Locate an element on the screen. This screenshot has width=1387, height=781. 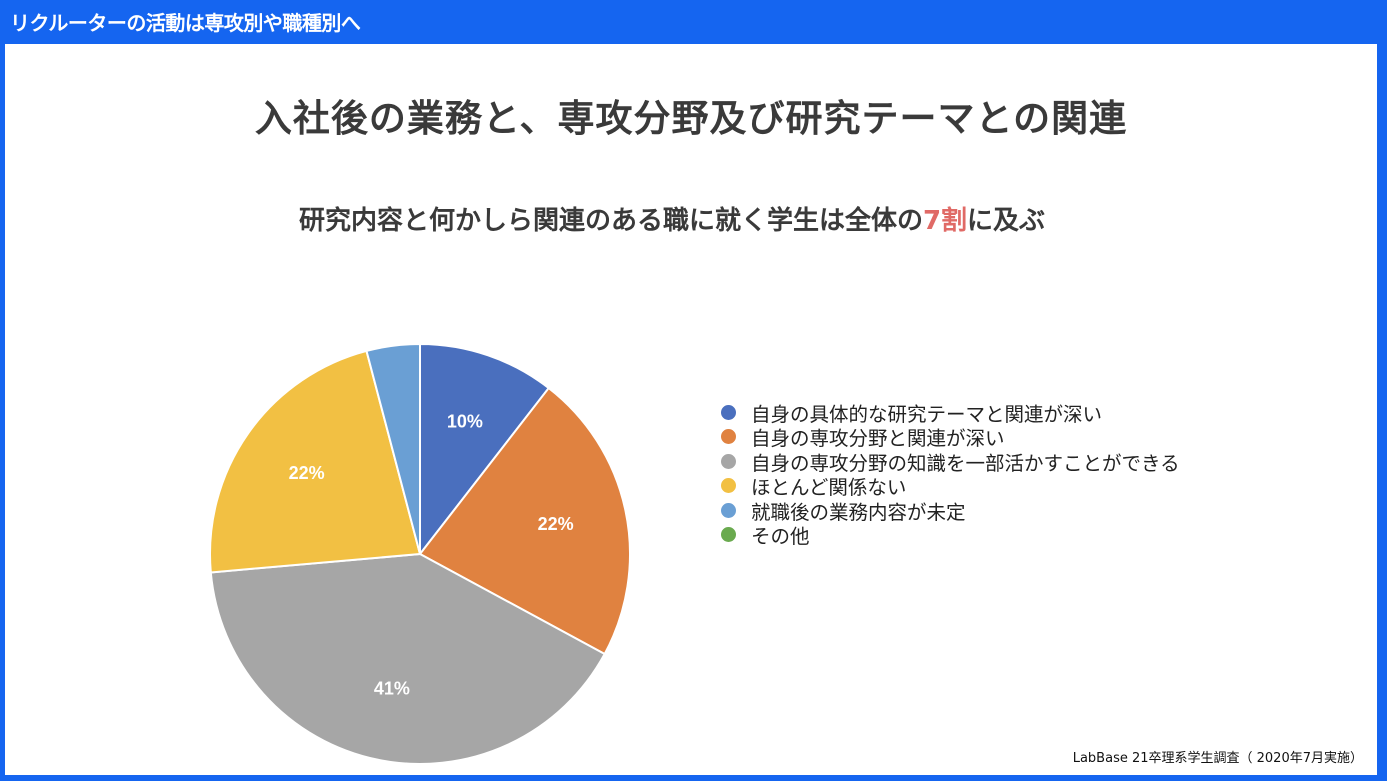
legend-item: 自身の具体的な研究テーマと関連が深い is located at coordinates (1001, 413).